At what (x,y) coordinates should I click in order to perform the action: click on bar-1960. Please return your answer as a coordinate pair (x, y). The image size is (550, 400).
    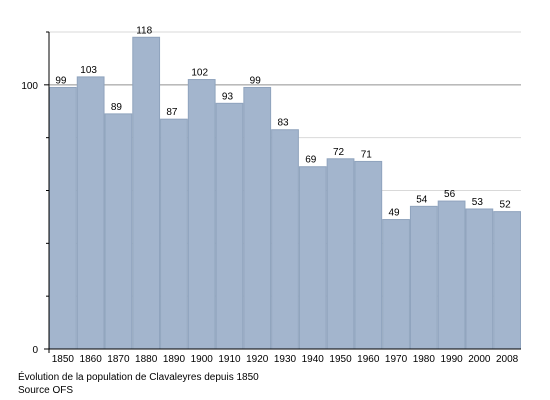
    Looking at the image, I should click on (368, 255).